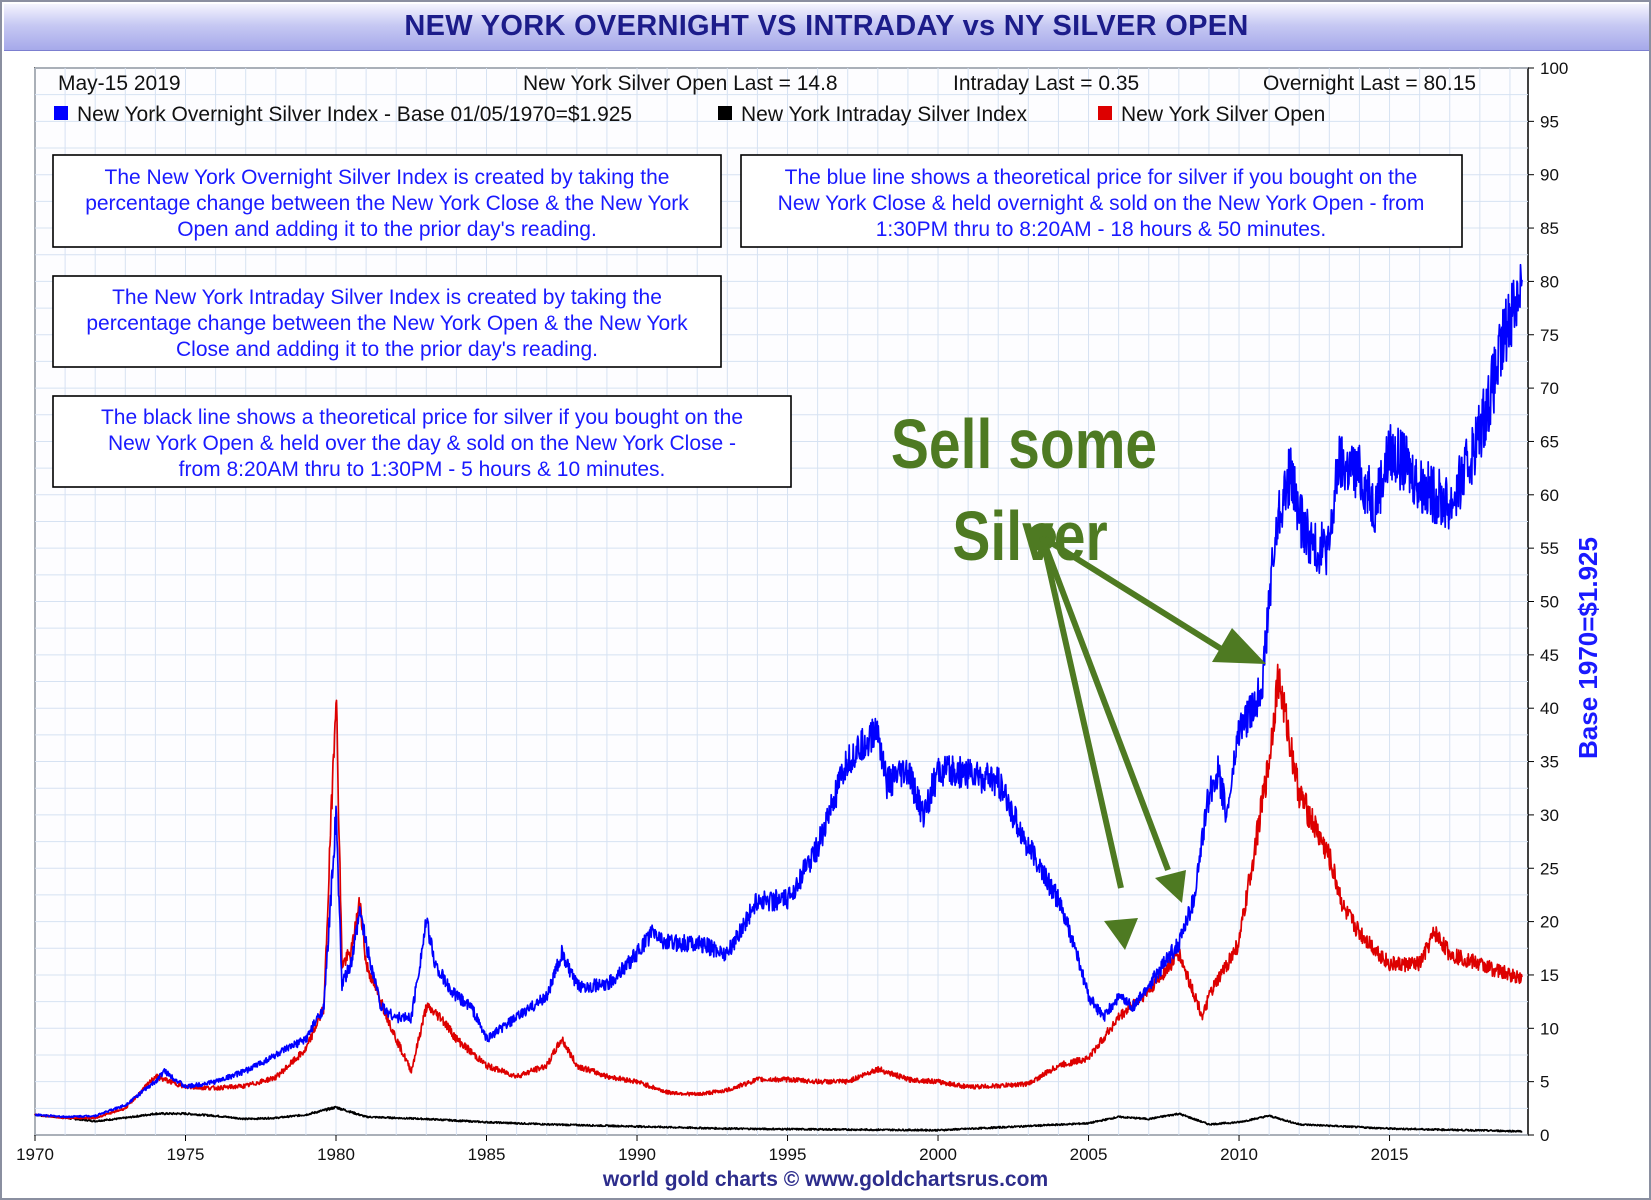 This screenshot has height=1200, width=1651. Describe the element at coordinates (1105, 113) in the screenshot. I see `legend-swatch-silver-open` at that location.